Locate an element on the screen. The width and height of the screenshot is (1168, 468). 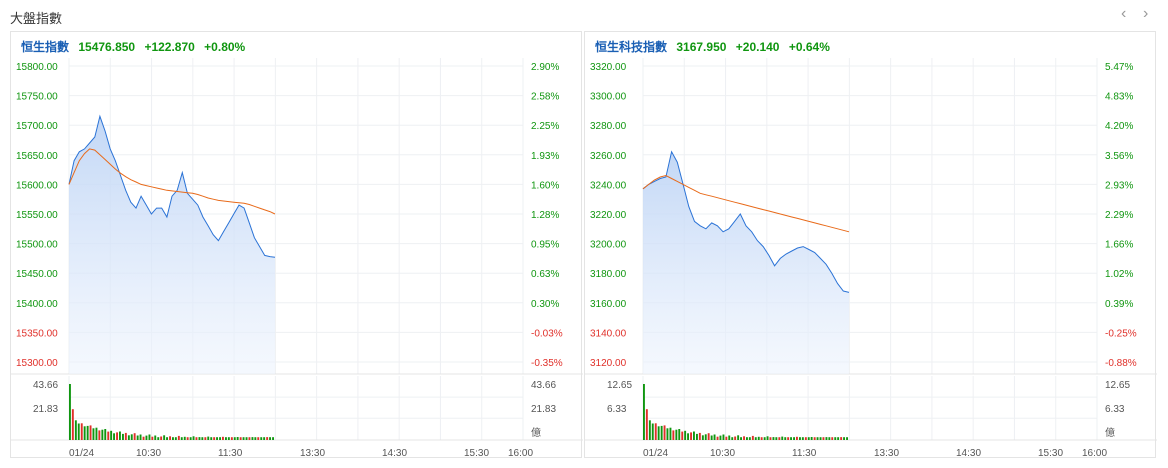
chevron-left-icon: ‹ is located at coordinates (1124, 13).